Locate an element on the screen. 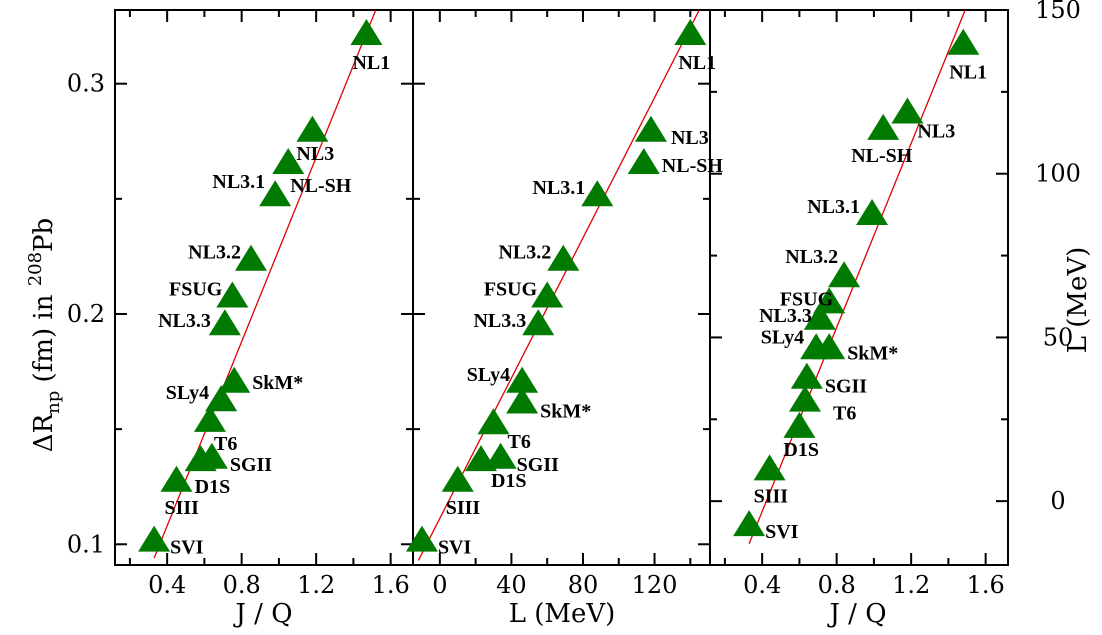  panel1-label-sly4: SLy4 is located at coordinates (187, 393).